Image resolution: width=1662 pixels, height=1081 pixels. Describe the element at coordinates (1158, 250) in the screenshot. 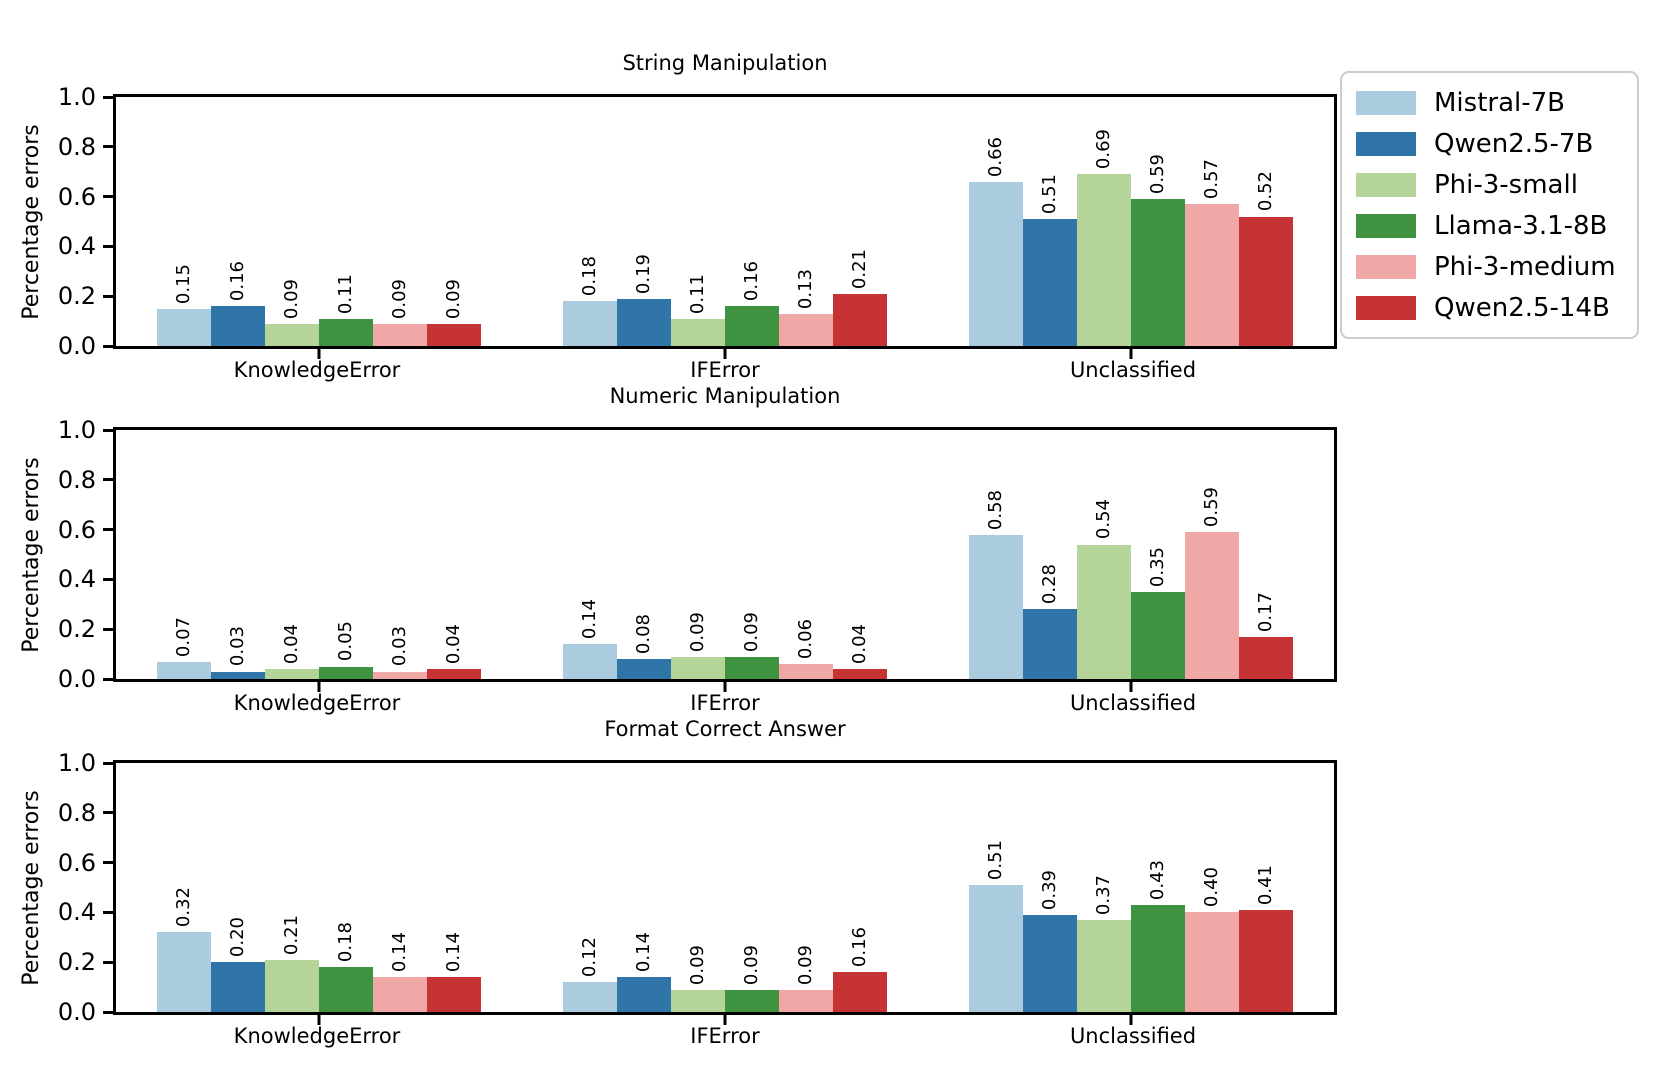

I see `bar-llama-3-1-8b: 0.59` at that location.